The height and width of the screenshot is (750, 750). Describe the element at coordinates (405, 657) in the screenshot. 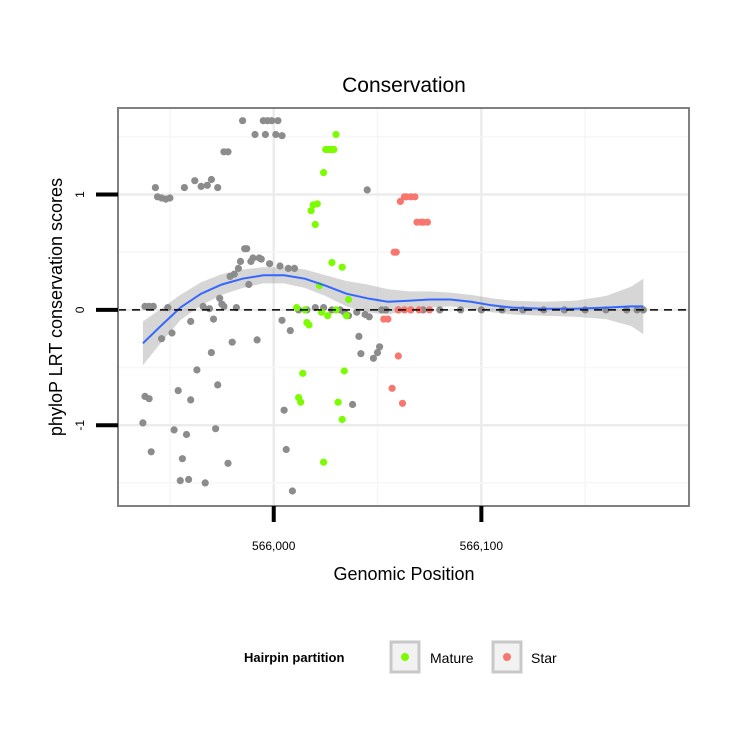

I see `legend-dot-mature` at that location.